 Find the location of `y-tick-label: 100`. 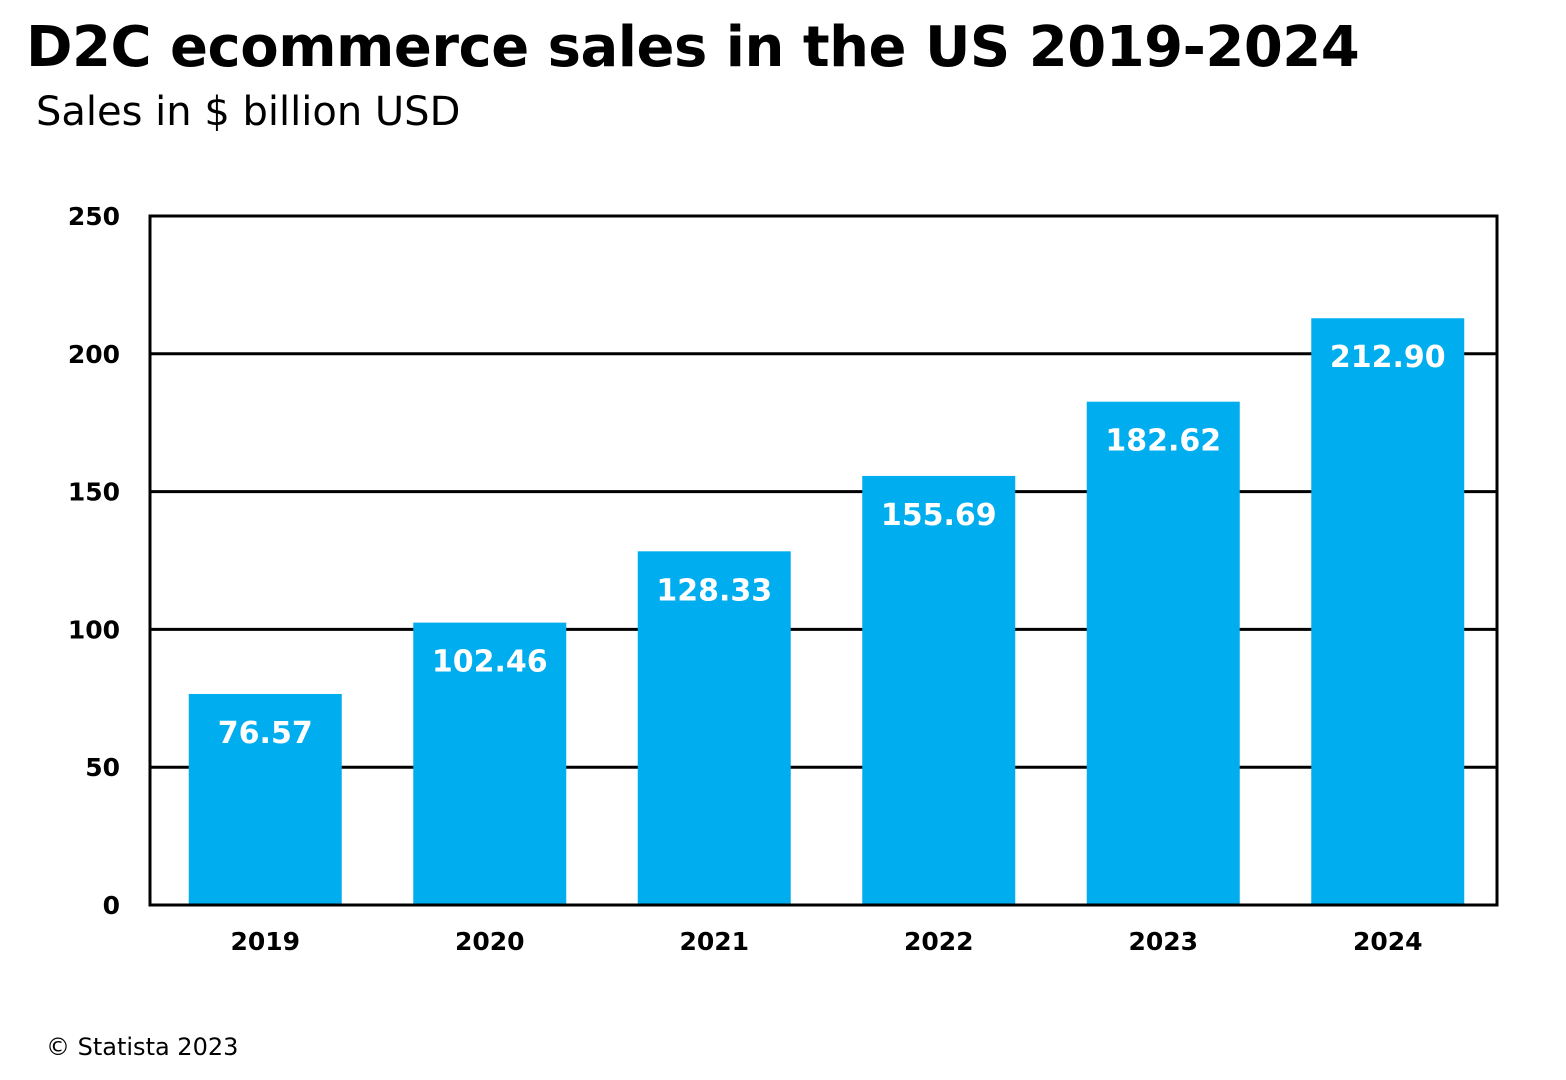

y-tick-label: 100 is located at coordinates (94, 629).